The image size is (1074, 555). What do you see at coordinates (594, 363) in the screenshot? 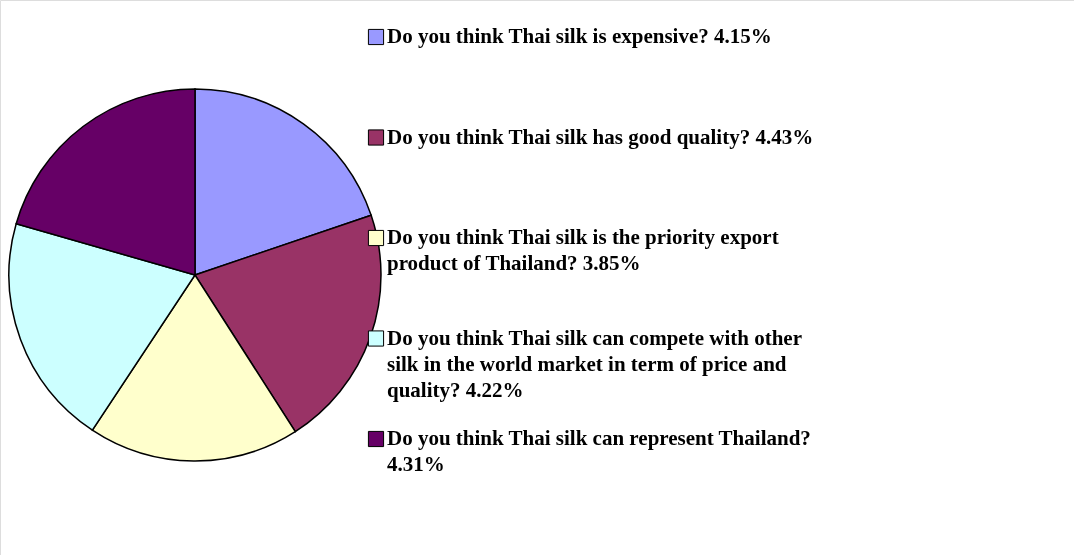
I see `legend-label: Do you think Thai silk can compete with other silk in the world market in term of price and quality? 4.22%` at bounding box center [594, 363].